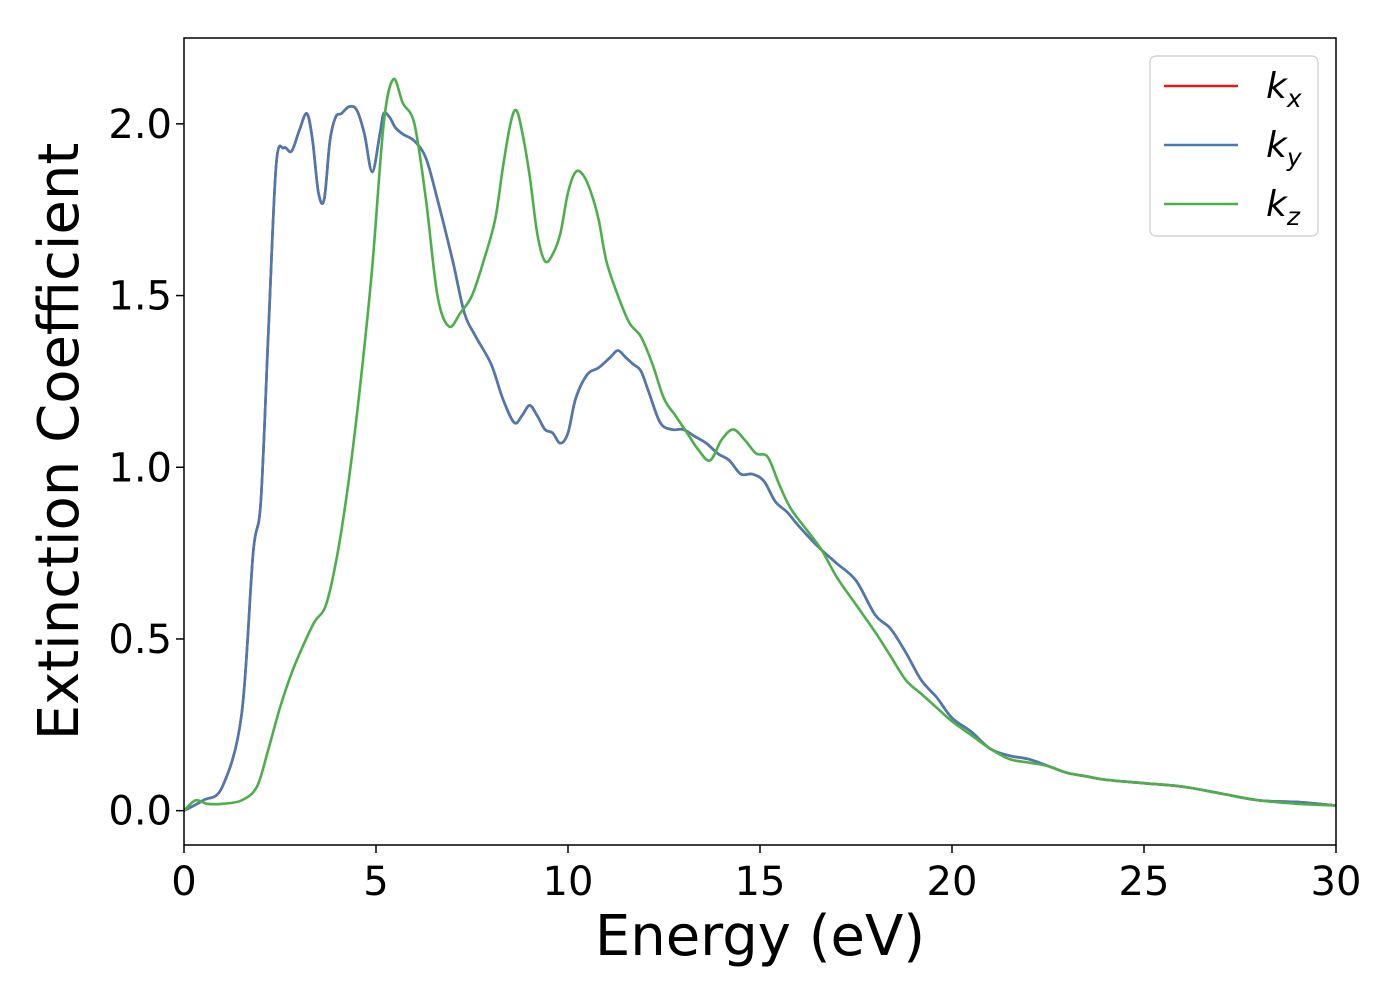 The height and width of the screenshot is (1000, 1400). What do you see at coordinates (140, 812) in the screenshot?
I see `y-tick-label: 0.0` at bounding box center [140, 812].